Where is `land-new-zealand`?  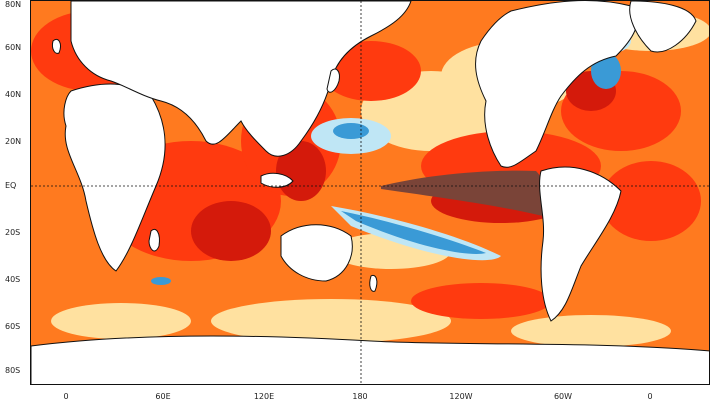 land-new-zealand is located at coordinates (373, 283).